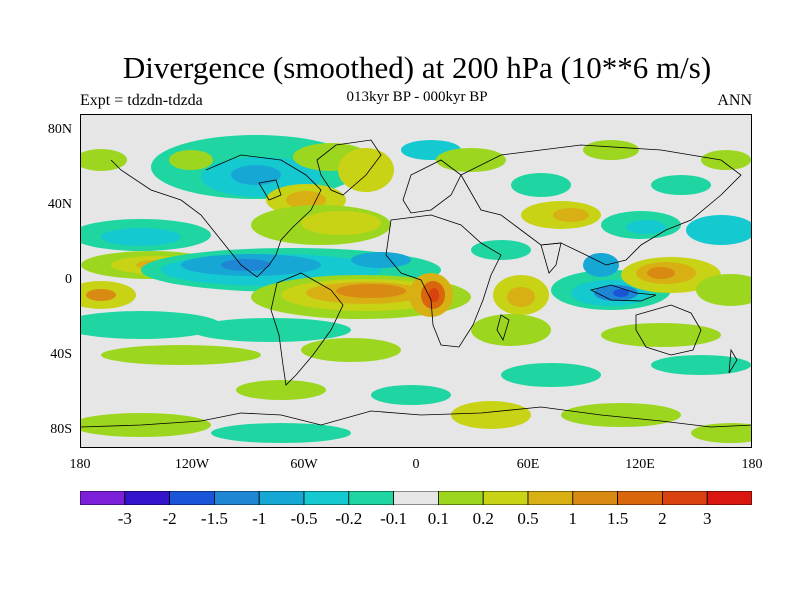 Image resolution: width=800 pixels, height=600 pixels. I want to click on colorbar, so click(416, 498).